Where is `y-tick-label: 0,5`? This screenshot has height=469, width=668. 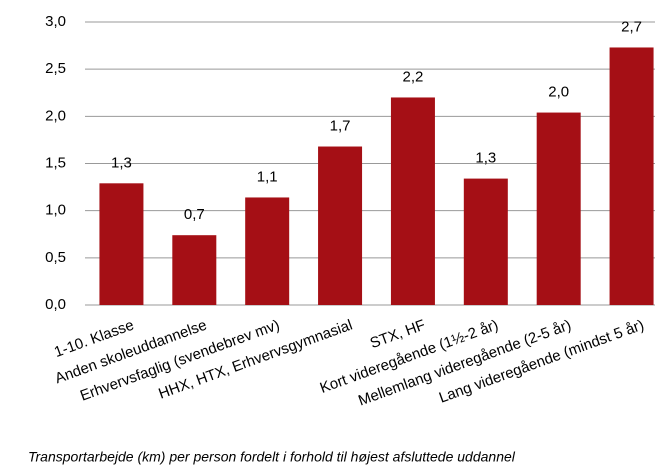 y-tick-label: 0,5 is located at coordinates (55, 257).